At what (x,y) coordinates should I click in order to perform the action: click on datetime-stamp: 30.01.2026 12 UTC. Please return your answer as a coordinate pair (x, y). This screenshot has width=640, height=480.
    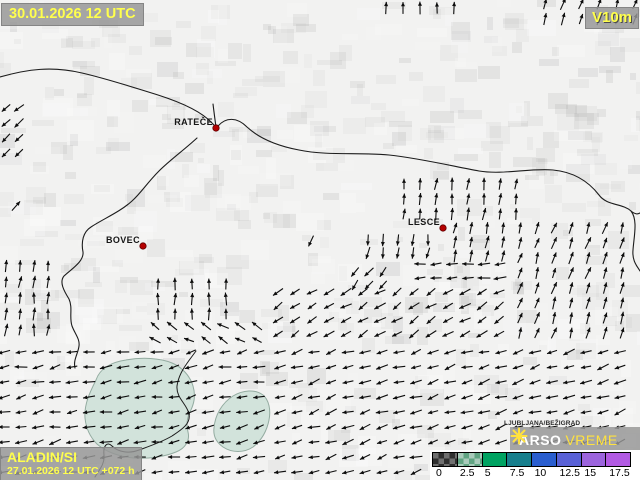
    Looking at the image, I should click on (72, 14).